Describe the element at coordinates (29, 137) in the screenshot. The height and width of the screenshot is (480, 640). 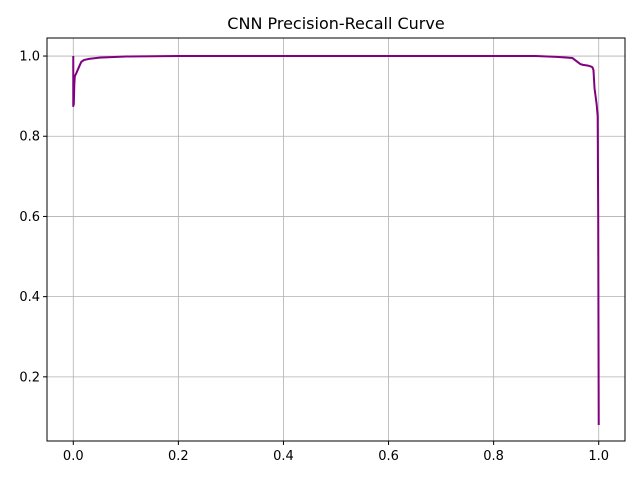
I see `y-tick-label: 0.8` at that location.